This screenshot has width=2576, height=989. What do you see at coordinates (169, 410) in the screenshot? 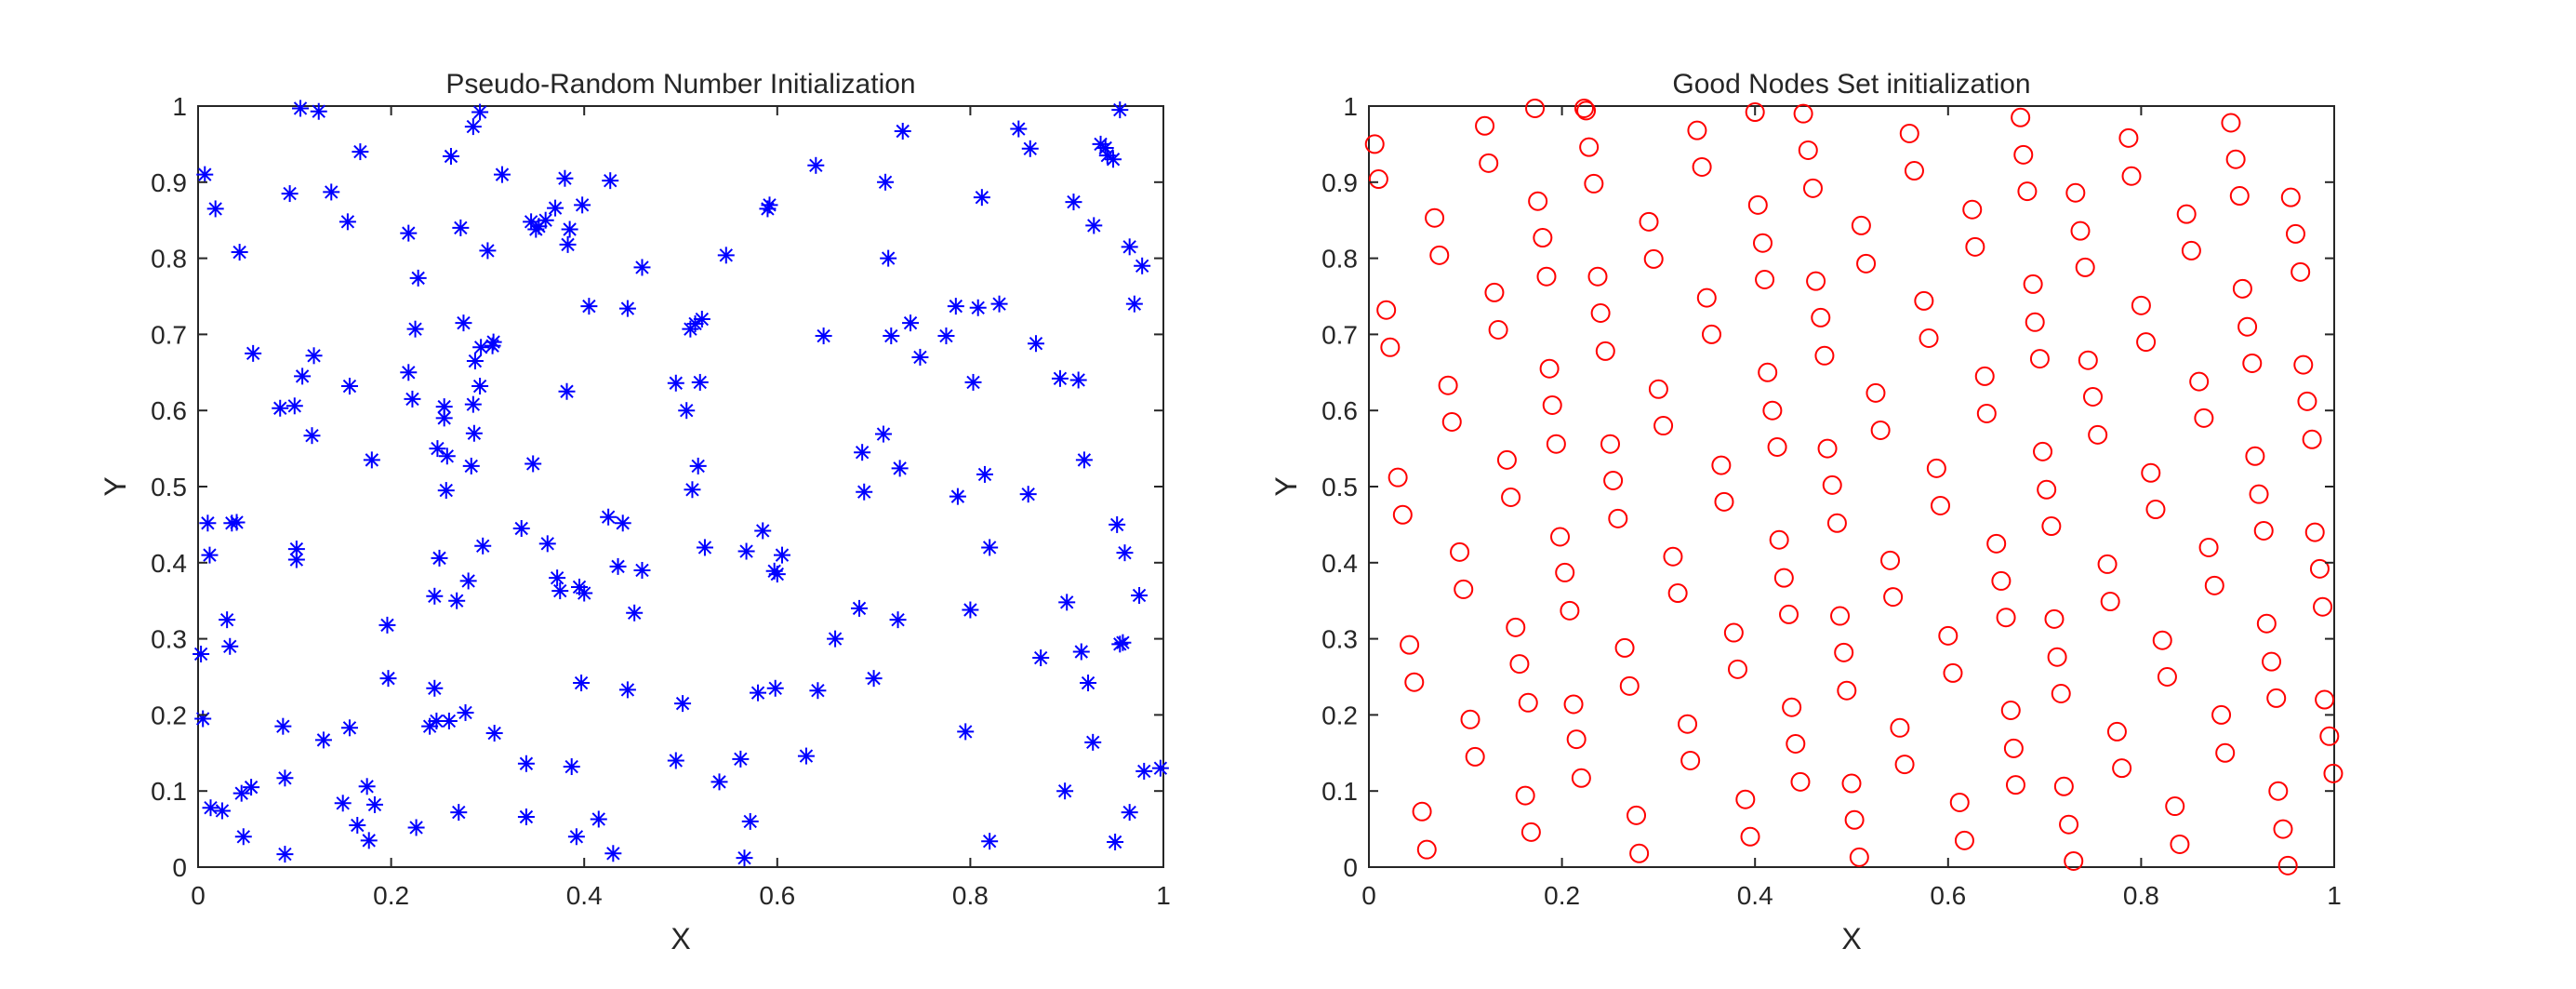
I see `left-y-tick-label: 0.6` at bounding box center [169, 410].